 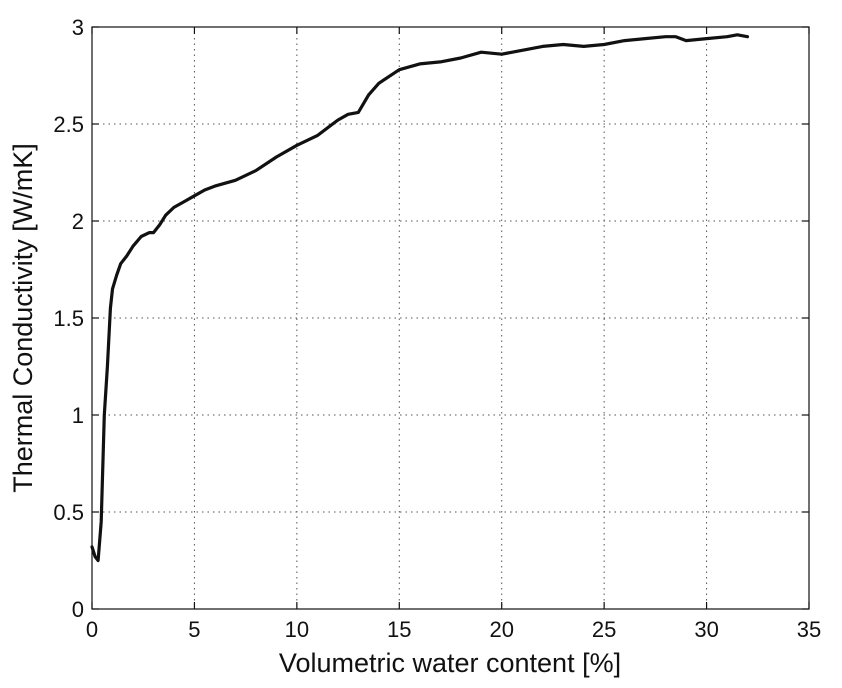 I want to click on x-tick-label: 10, so click(x=297, y=629).